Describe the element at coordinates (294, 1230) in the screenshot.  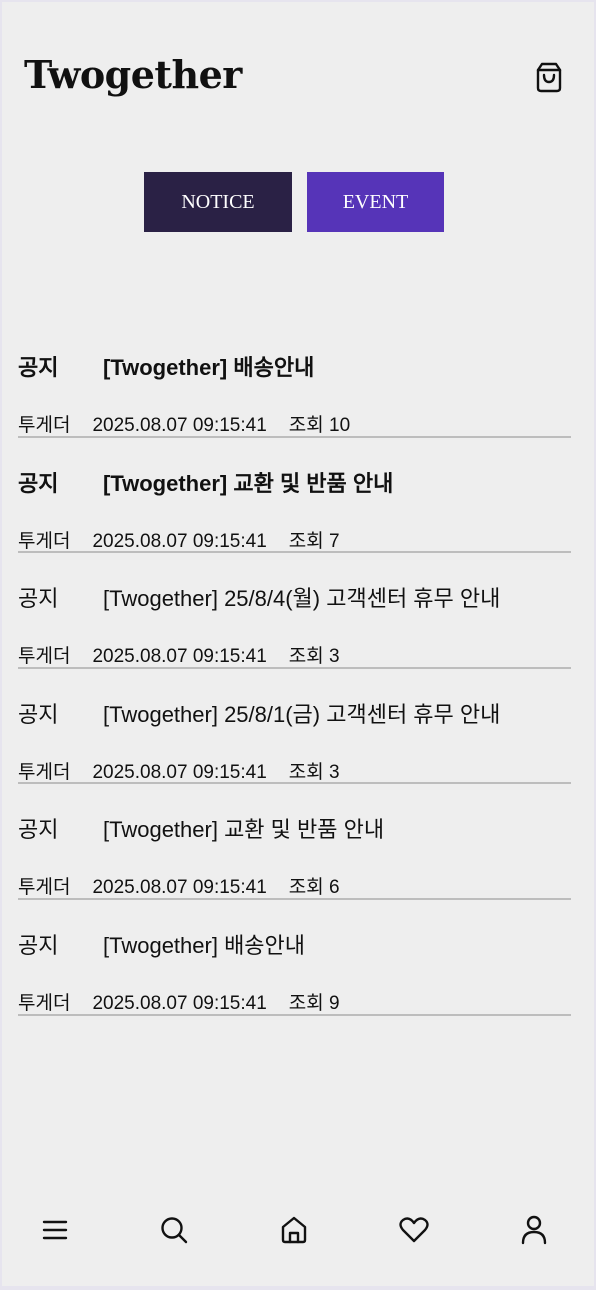
I see `home-icon` at that location.